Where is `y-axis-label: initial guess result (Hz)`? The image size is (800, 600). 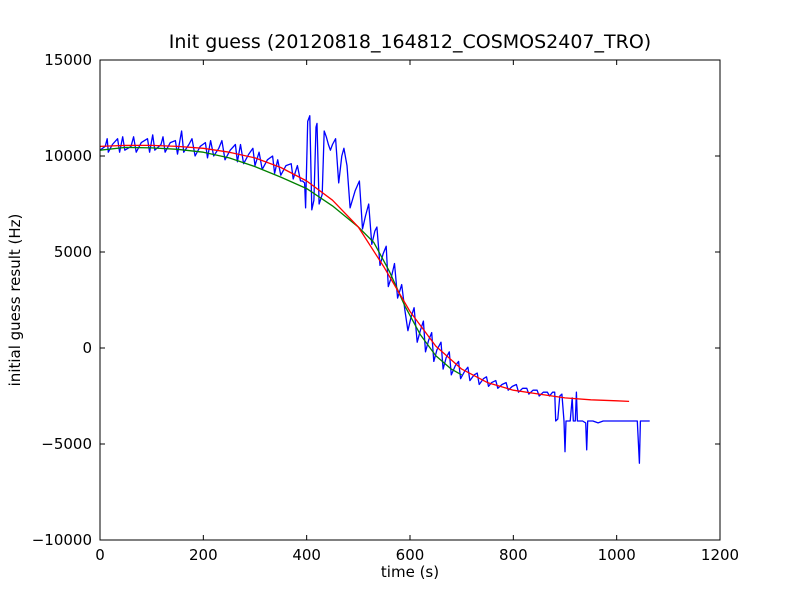
y-axis-label: initial guess result (Hz) is located at coordinates (15, 300).